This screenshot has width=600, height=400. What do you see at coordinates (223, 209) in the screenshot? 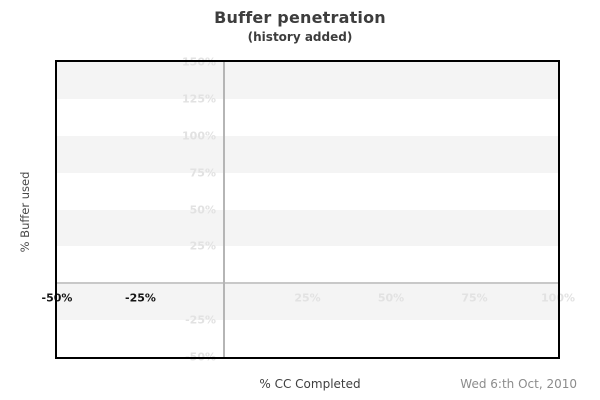
I see `zero-vertical-gridline` at bounding box center [223, 209].